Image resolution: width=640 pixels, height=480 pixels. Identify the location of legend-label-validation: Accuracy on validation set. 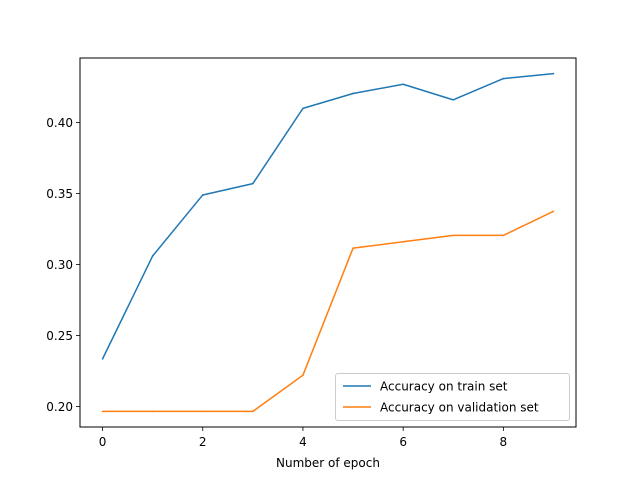
(459, 408).